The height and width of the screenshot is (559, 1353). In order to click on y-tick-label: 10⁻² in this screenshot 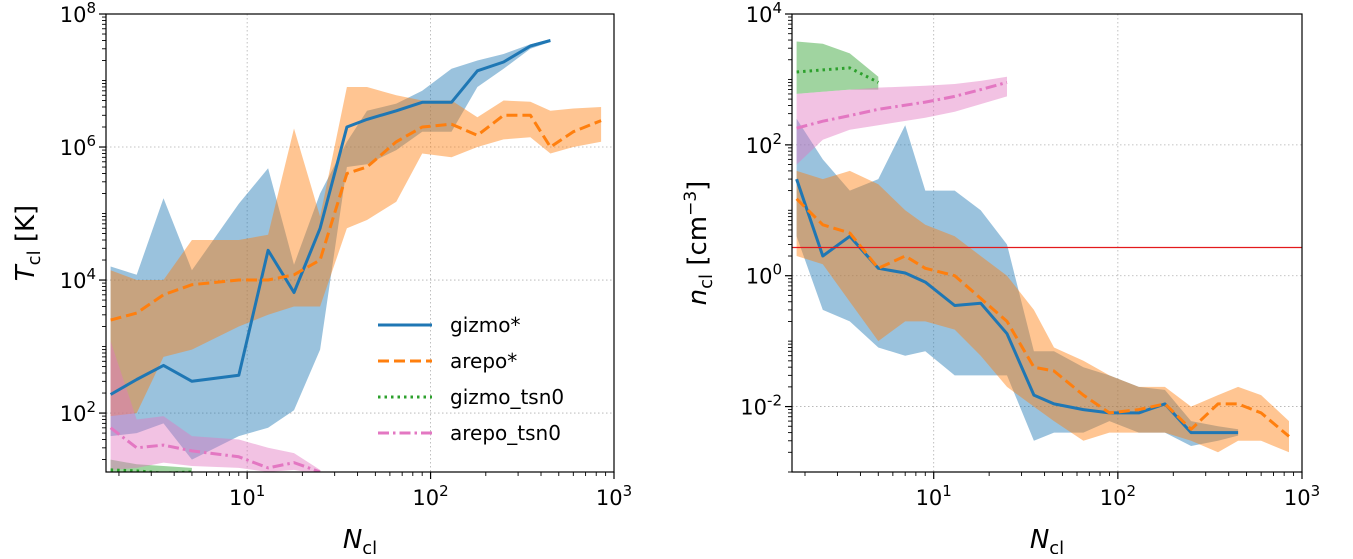, I will do `click(761, 406)`.